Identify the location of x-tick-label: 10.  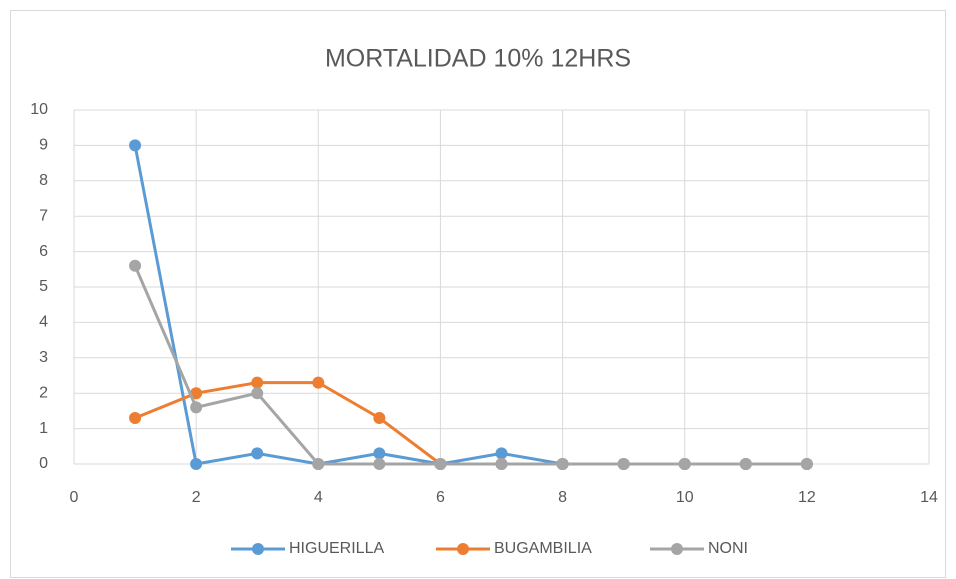
(685, 497).